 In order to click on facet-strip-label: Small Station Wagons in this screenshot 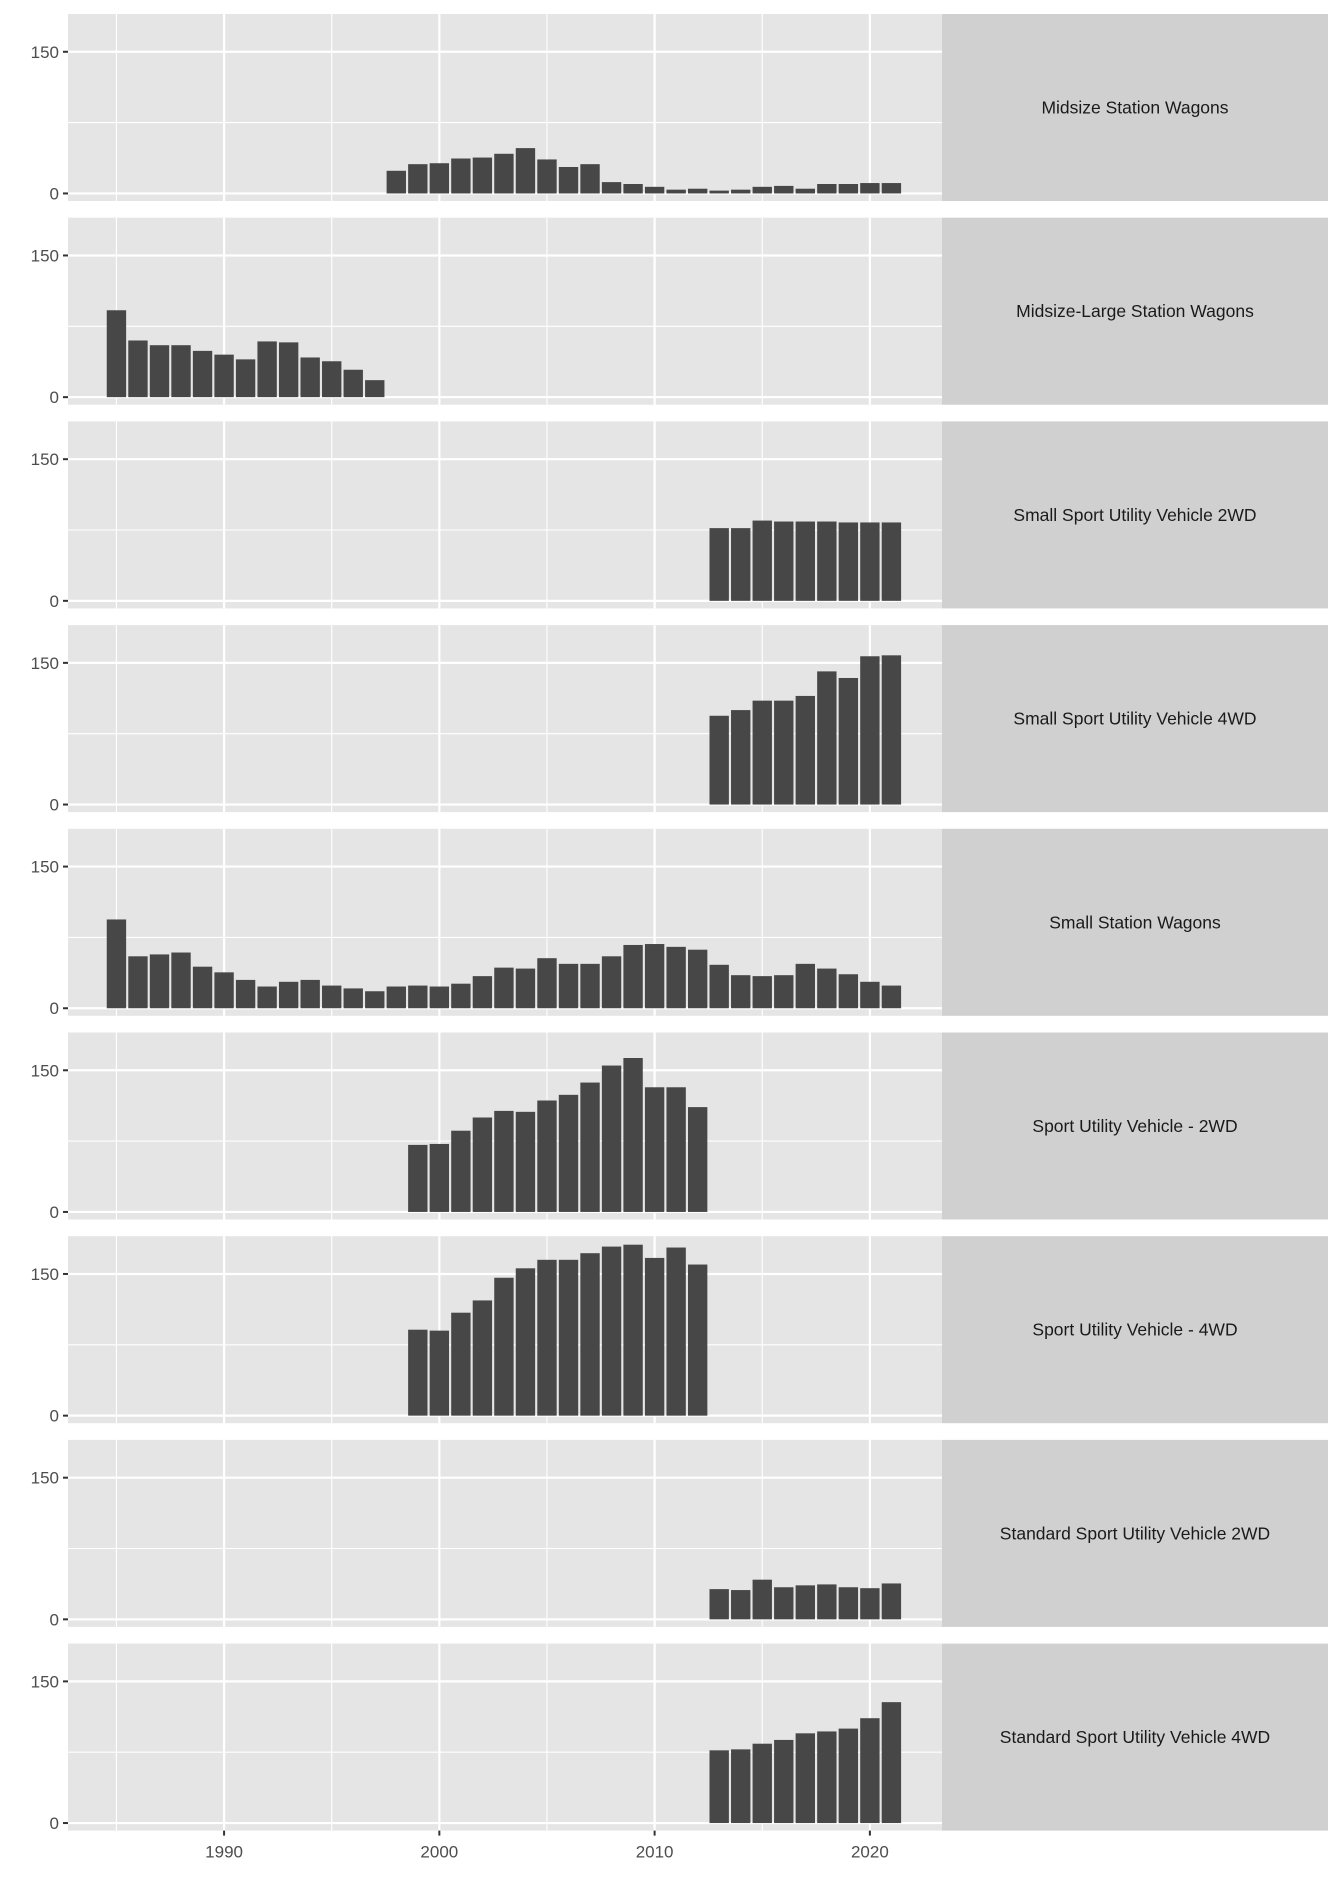, I will do `click(1135, 922)`.